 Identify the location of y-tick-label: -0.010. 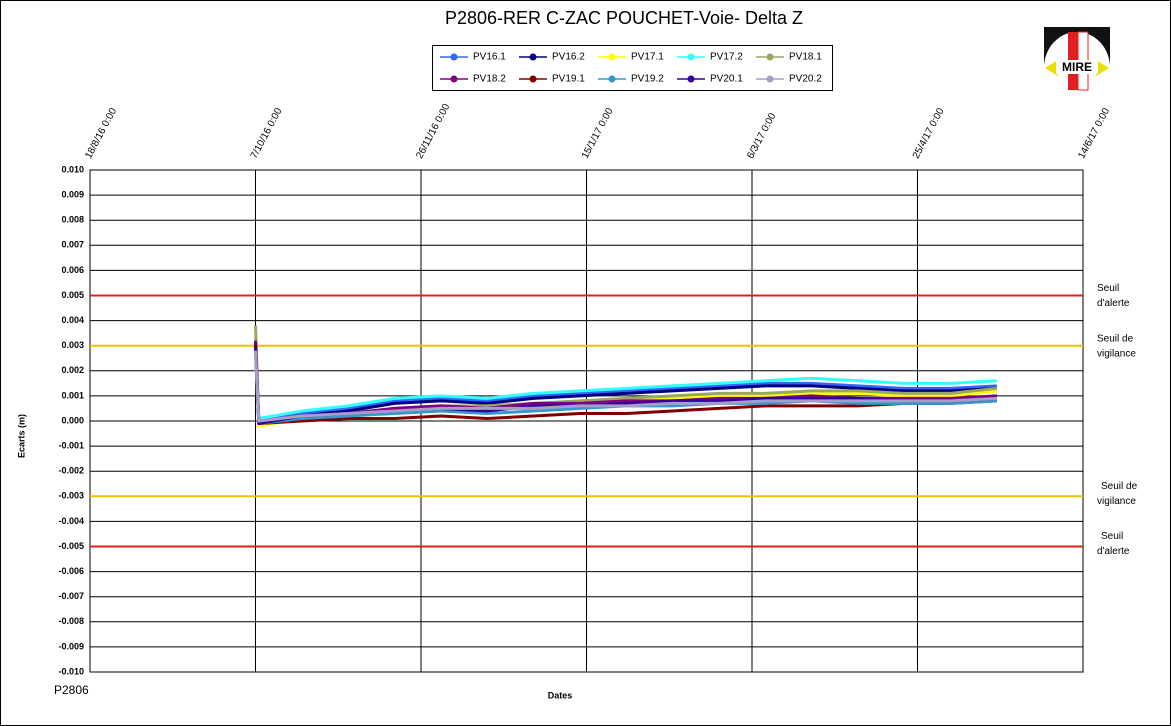
(71, 671).